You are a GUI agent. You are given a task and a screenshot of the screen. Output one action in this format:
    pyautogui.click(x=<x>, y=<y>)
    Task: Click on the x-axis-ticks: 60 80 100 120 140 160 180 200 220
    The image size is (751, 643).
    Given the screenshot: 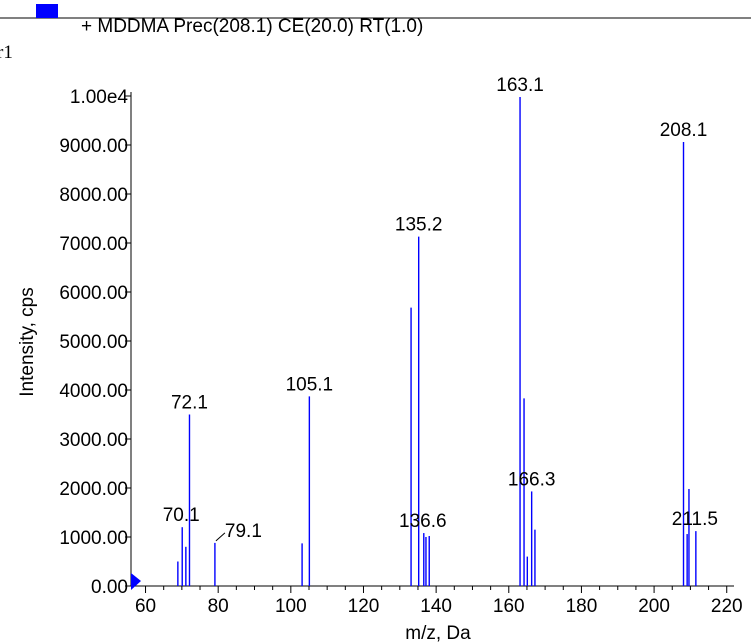 What is the action you would take?
    pyautogui.click(x=439, y=601)
    